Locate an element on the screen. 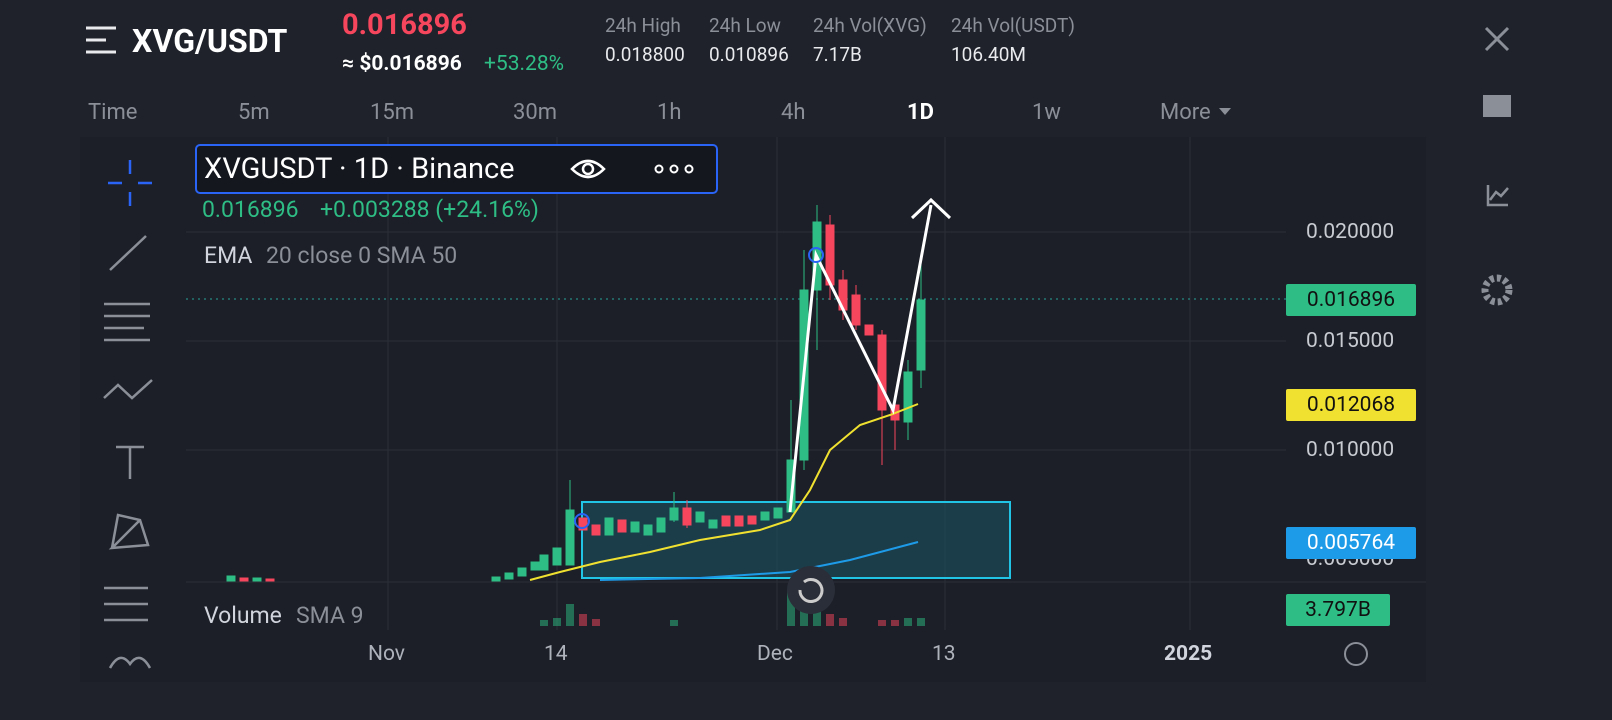  menu-icon is located at coordinates (101, 40).